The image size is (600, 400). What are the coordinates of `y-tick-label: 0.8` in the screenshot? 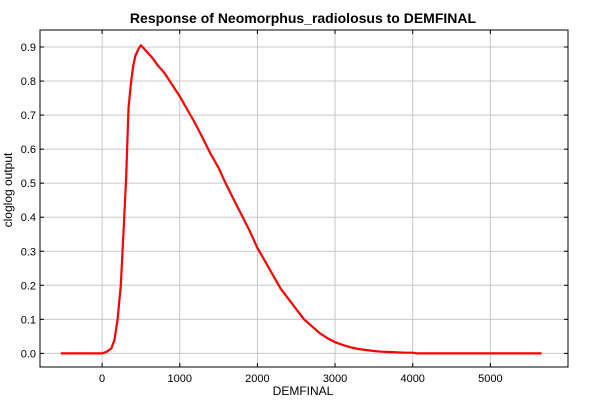 It's located at (28, 82).